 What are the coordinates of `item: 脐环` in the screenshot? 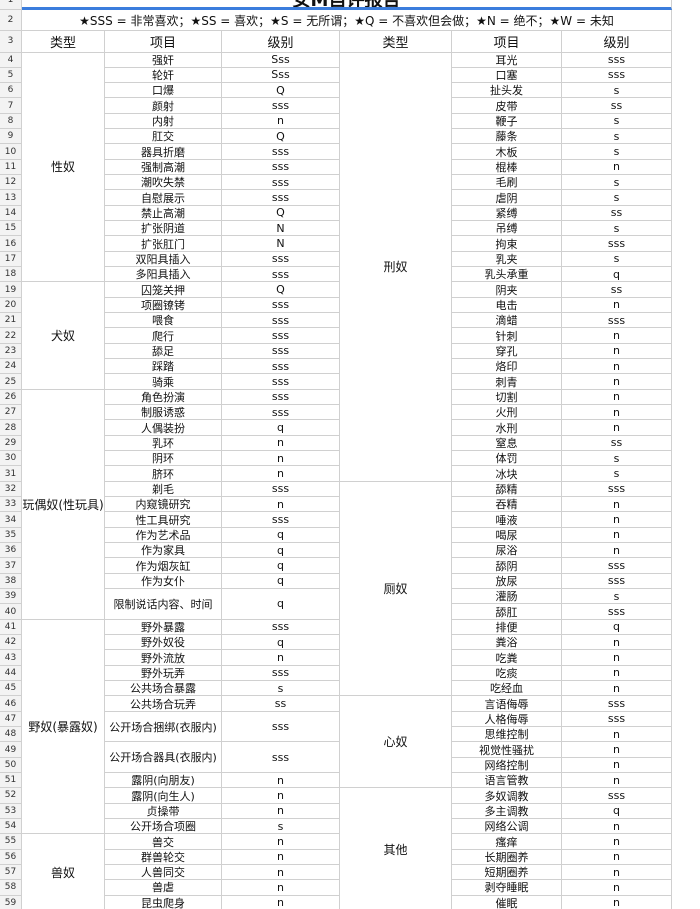 It's located at (163, 474).